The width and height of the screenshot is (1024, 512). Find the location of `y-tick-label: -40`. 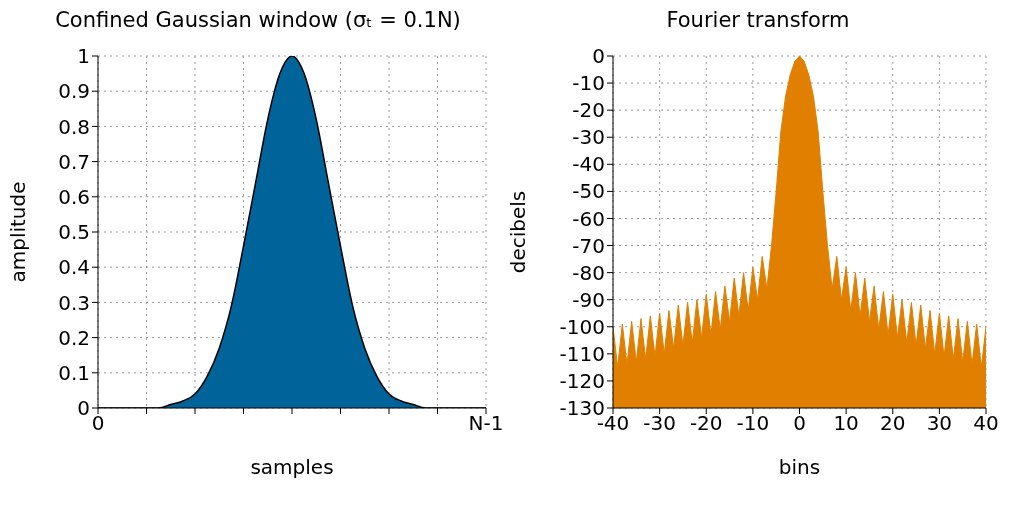

y-tick-label: -40 is located at coordinates (588, 164).